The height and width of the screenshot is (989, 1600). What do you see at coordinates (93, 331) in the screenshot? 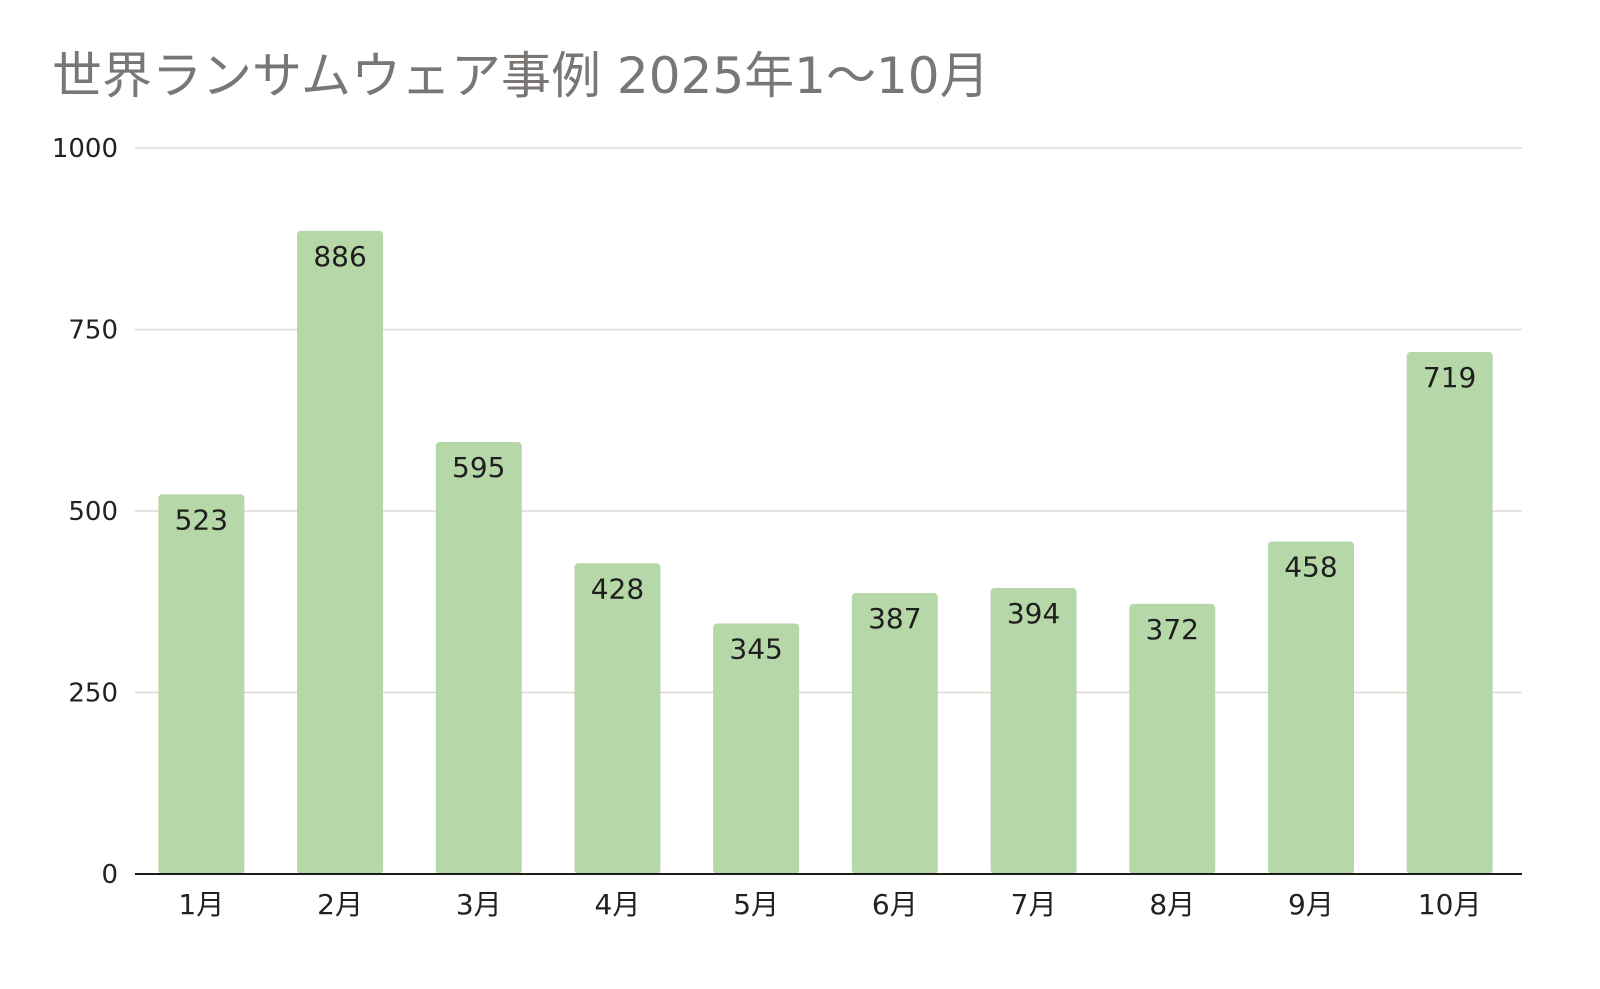
I see `y-tick-label: 750` at bounding box center [93, 331].